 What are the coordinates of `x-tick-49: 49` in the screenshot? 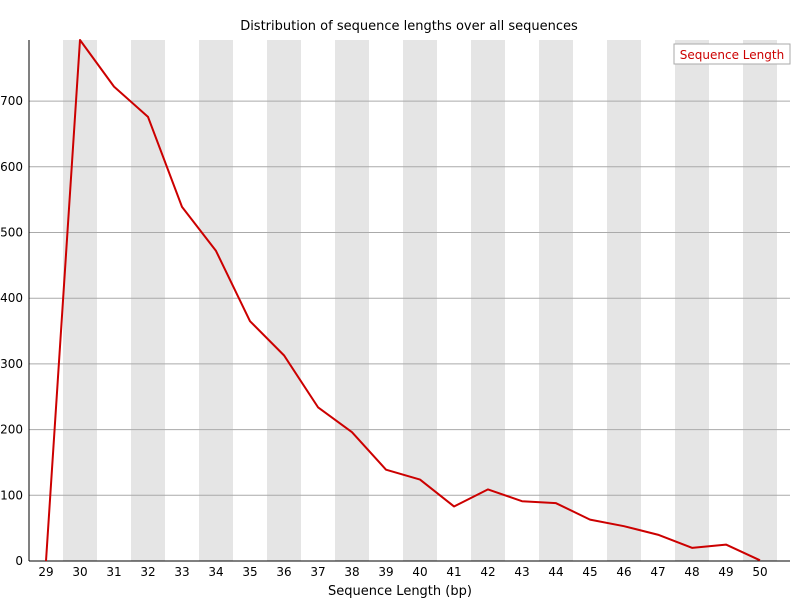 It's located at (725, 572).